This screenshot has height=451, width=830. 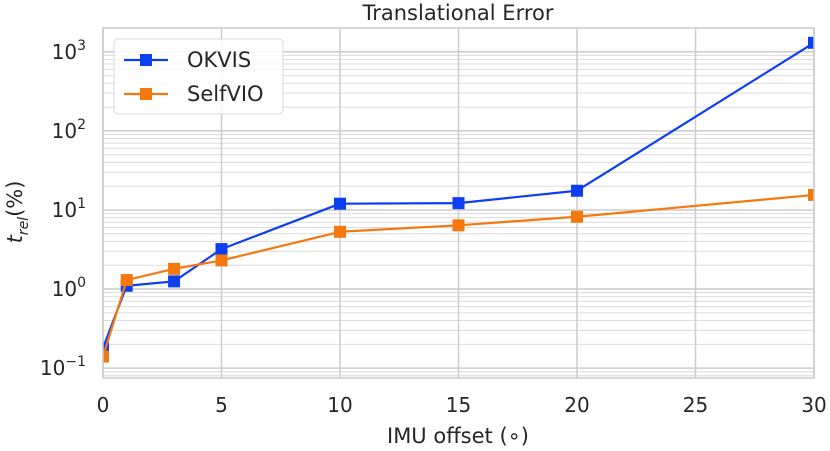 I want to click on y-tick-label-exponent: 0, so click(x=81, y=283).